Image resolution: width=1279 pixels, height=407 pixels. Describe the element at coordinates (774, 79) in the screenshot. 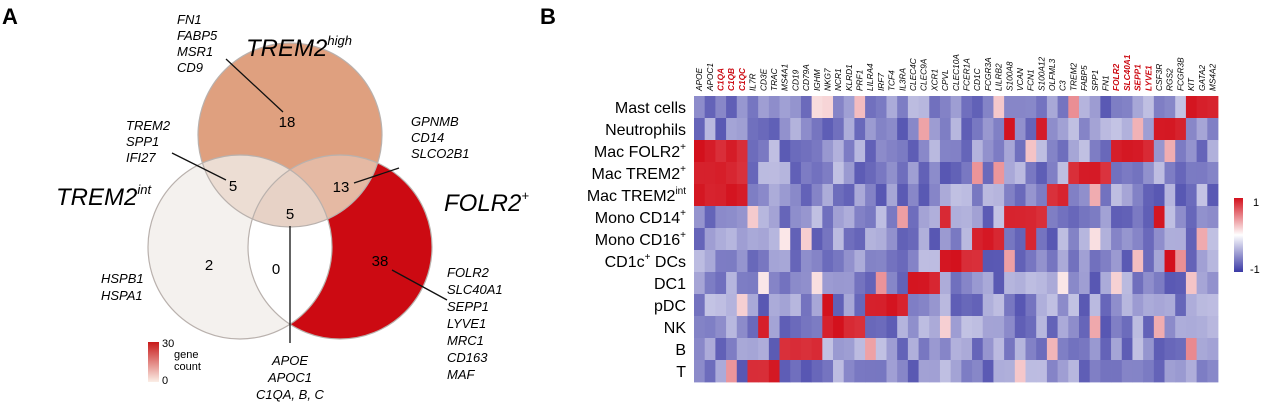

I see `column-label: TRAC` at that location.